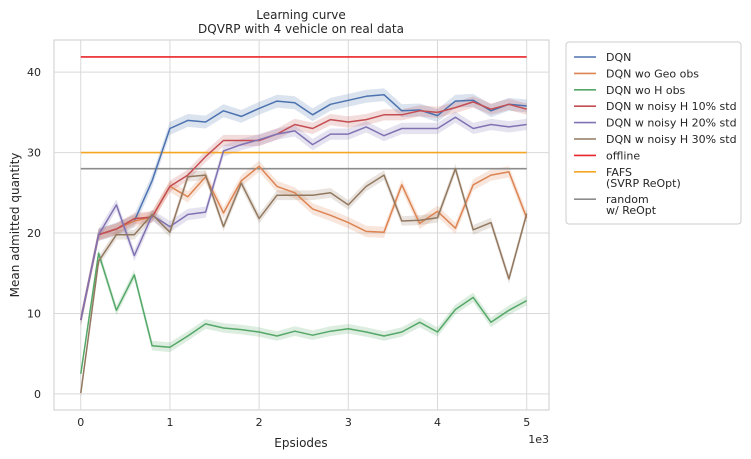  I want to click on y-axis-label: Mean admitted quantity, so click(15, 225).